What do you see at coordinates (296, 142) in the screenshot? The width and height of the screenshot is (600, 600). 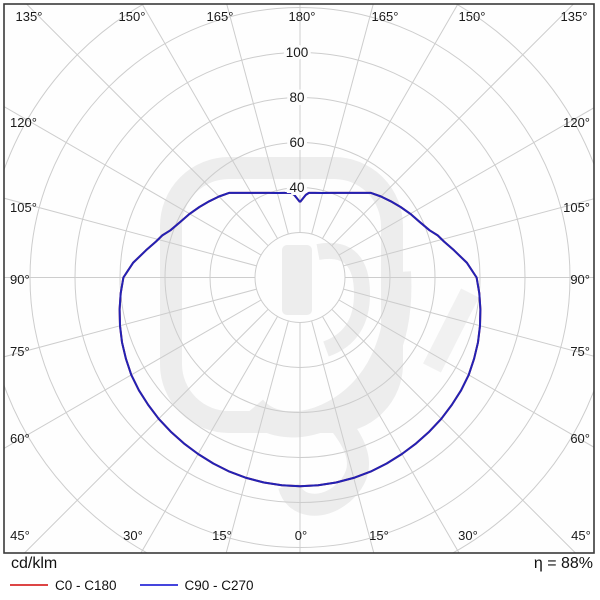 I see `radial-tick-label: 60` at bounding box center [296, 142].